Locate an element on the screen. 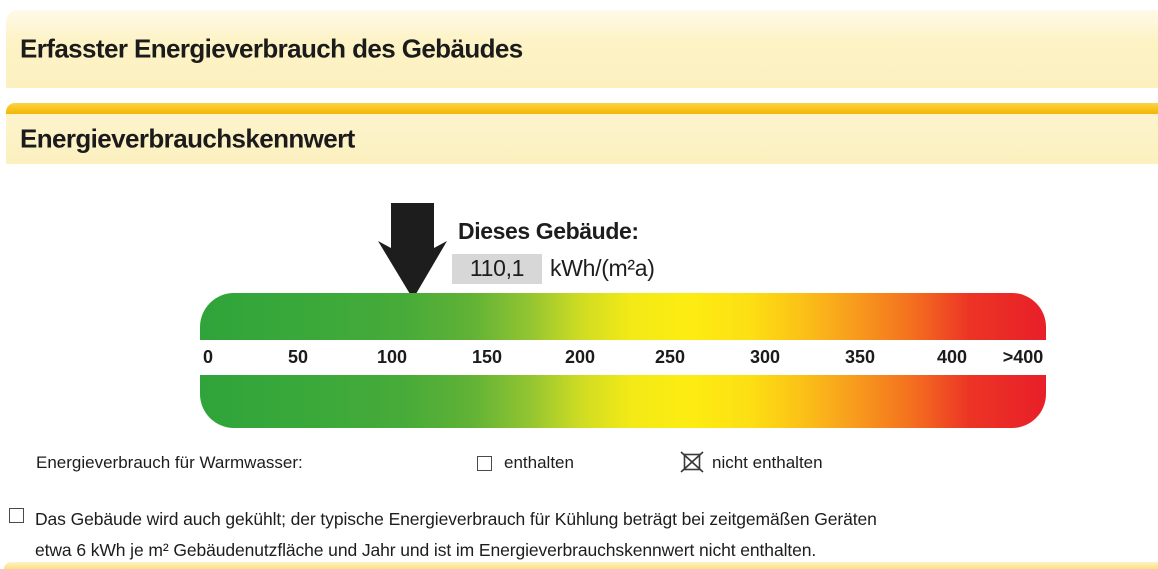 The width and height of the screenshot is (1158, 569). building-value-row: 110,1 kWh/(m²a) is located at coordinates (553, 269).